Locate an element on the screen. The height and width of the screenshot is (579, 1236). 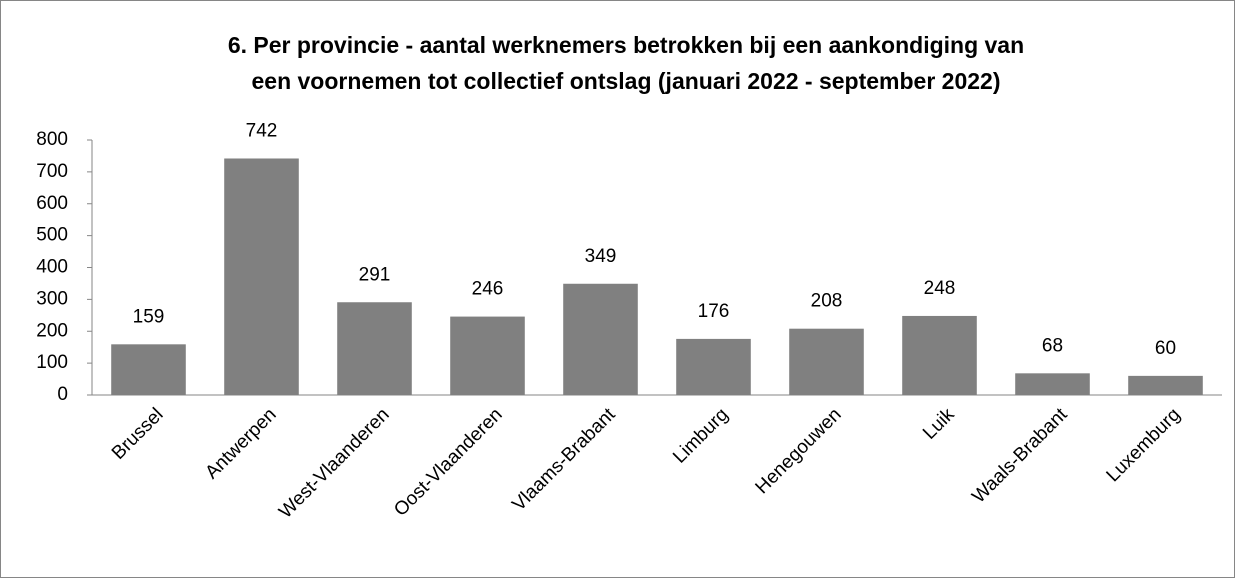
data-label: 246 is located at coordinates (488, 289).